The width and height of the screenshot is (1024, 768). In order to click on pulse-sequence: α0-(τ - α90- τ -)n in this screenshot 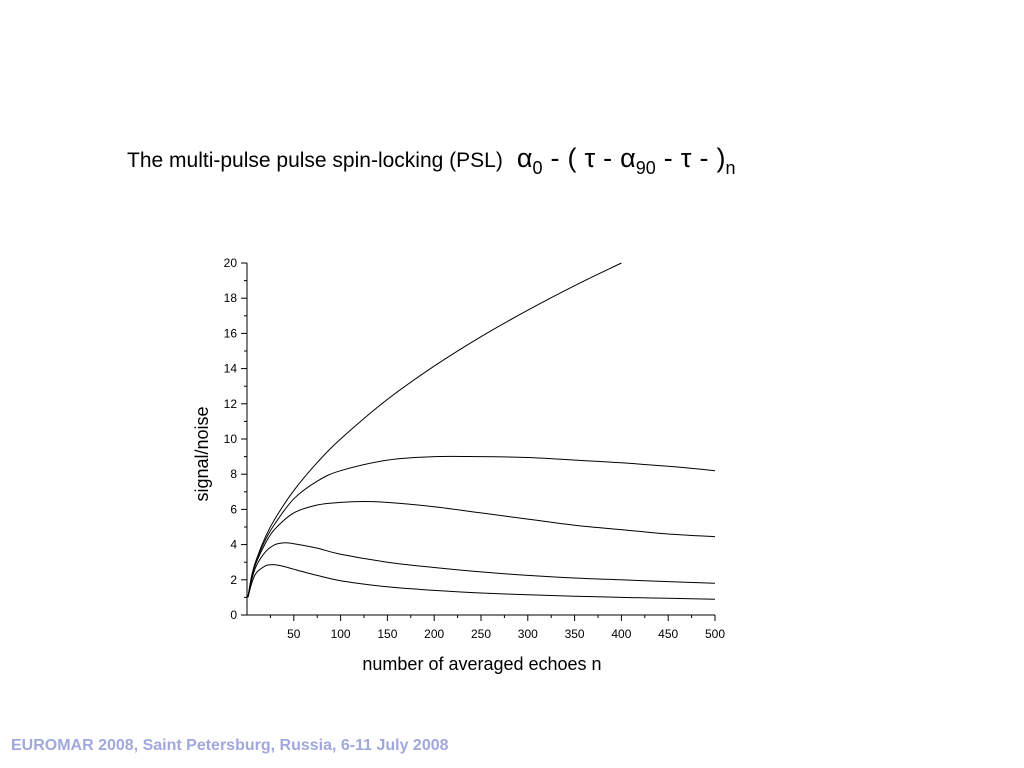, I will do `click(626, 160)`.